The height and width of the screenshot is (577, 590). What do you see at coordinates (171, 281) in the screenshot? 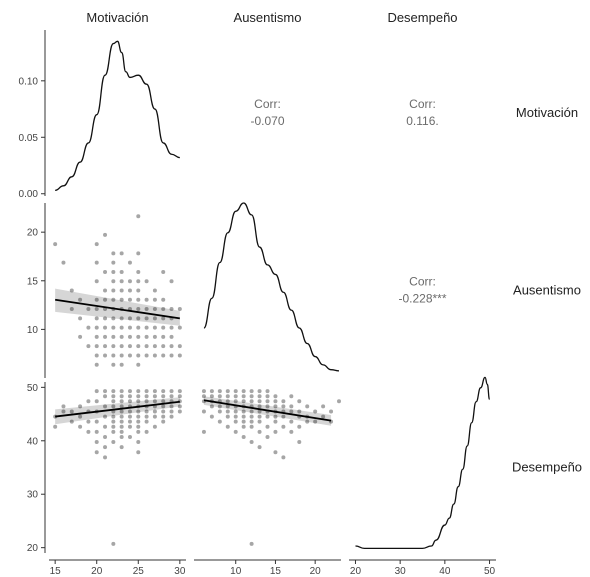
I see `scatter-point-Motivación_Ausentismo-103` at bounding box center [171, 281].